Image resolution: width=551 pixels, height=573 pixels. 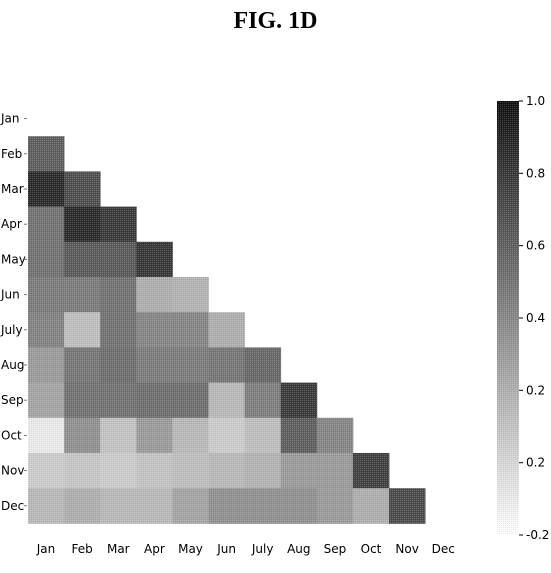 What do you see at coordinates (11, 330) in the screenshot?
I see `y-tick-label-july: July` at bounding box center [11, 330].